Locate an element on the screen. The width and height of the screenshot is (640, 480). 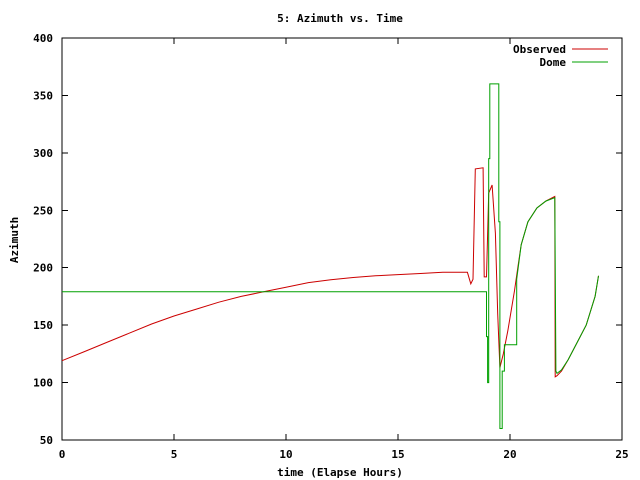
y-tick-label: 300 is located at coordinates (43, 153).